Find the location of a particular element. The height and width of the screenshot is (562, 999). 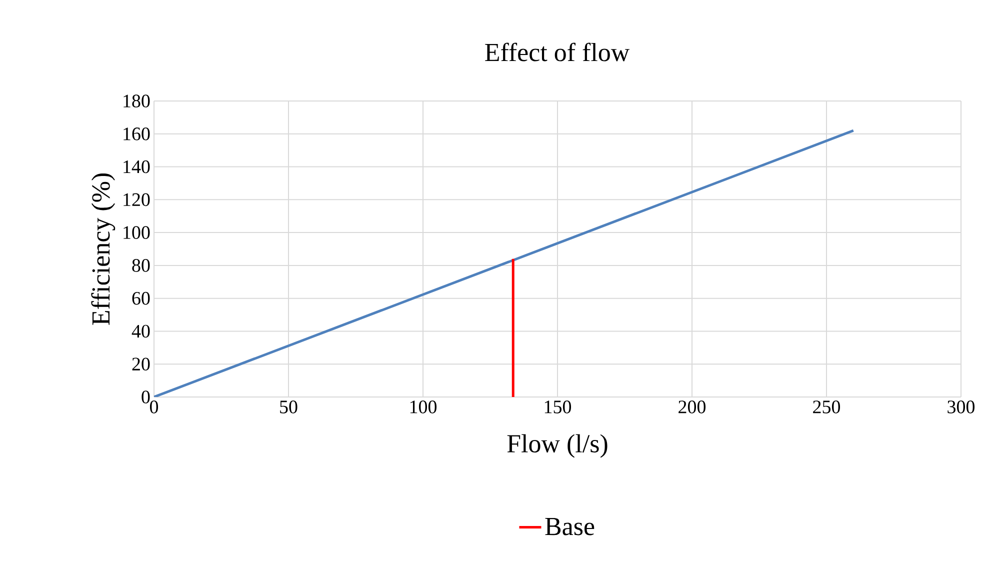

y-tick-label: 20 is located at coordinates (141, 364).